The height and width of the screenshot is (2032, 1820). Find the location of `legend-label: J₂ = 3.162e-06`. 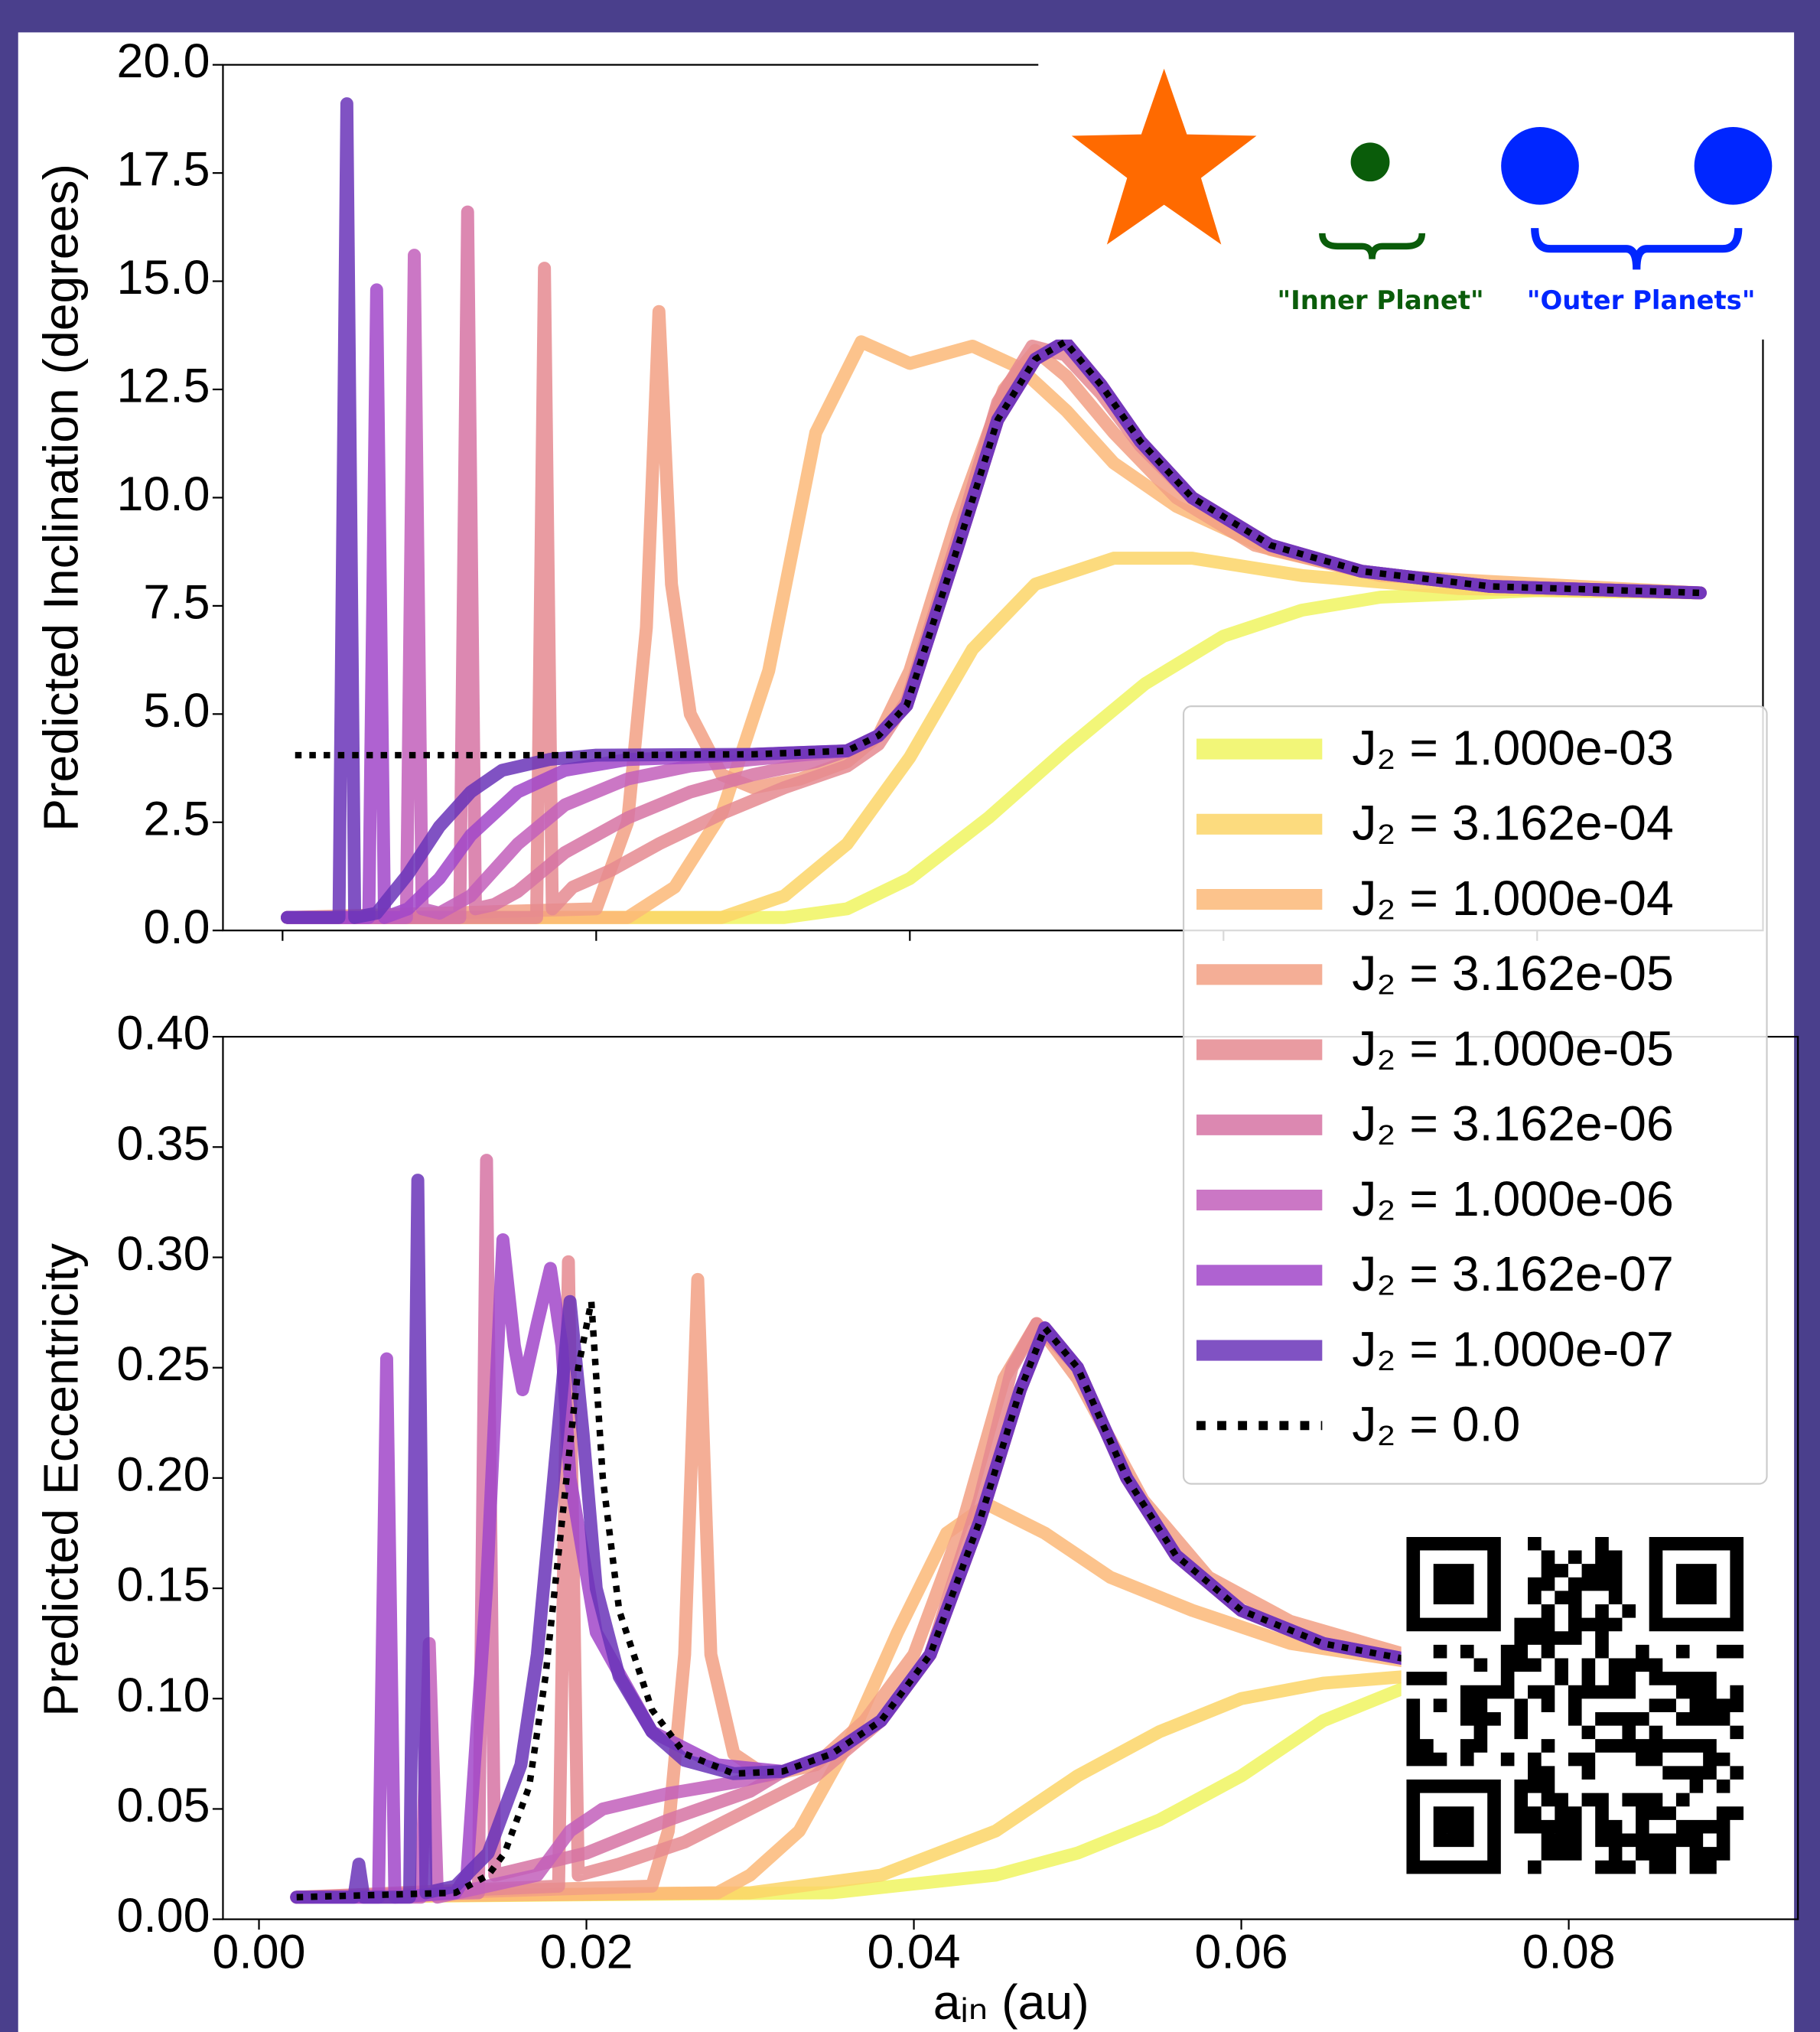

legend-label: J₂ = 3.162e-06 is located at coordinates (1512, 1123).